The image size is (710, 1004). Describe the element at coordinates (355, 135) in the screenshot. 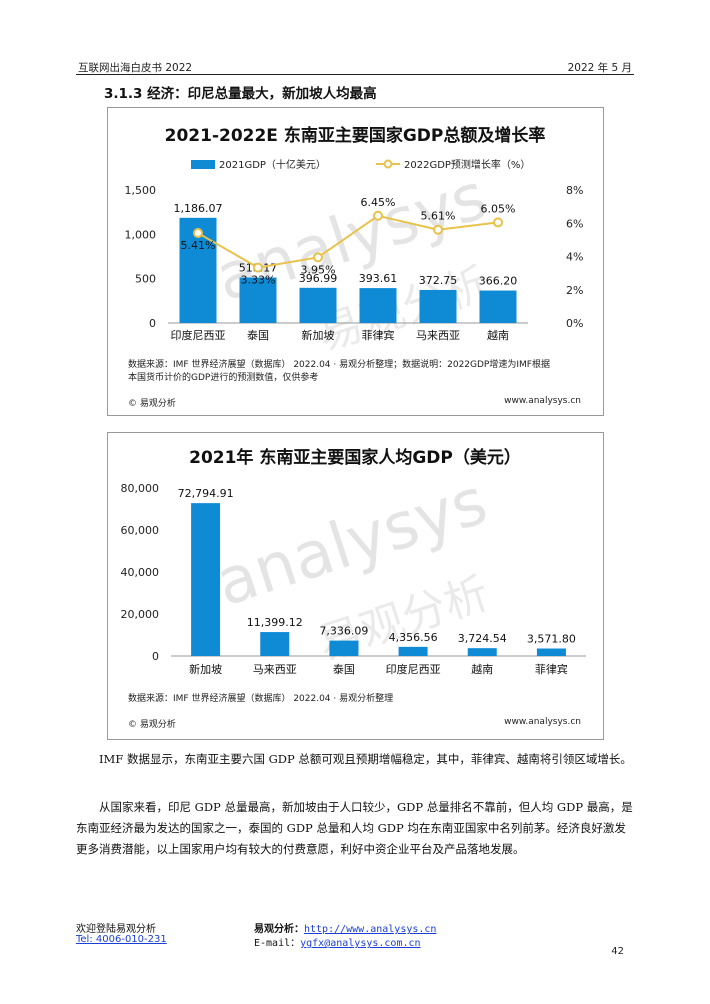

I see `chart-title: 2021-2022E 东南亚主要国家GDP总额及增长率` at that location.